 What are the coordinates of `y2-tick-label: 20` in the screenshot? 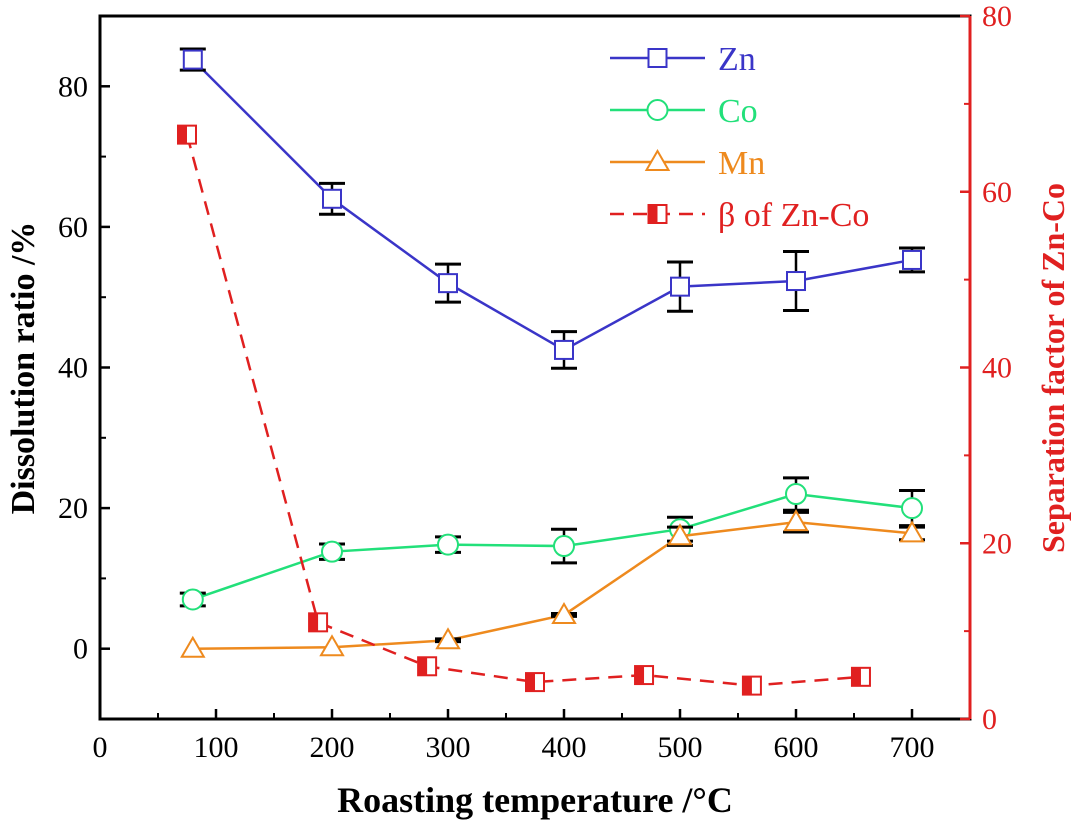 It's located at (997, 543).